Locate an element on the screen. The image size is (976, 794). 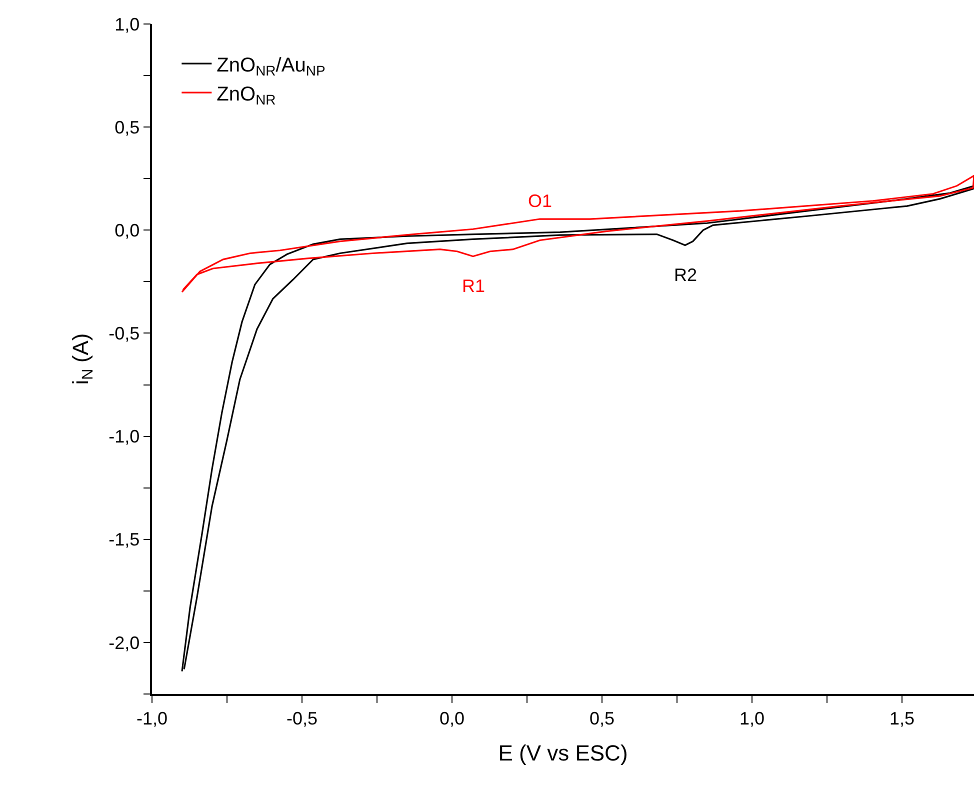
x-tick-label: 1,5 is located at coordinates (902, 718).